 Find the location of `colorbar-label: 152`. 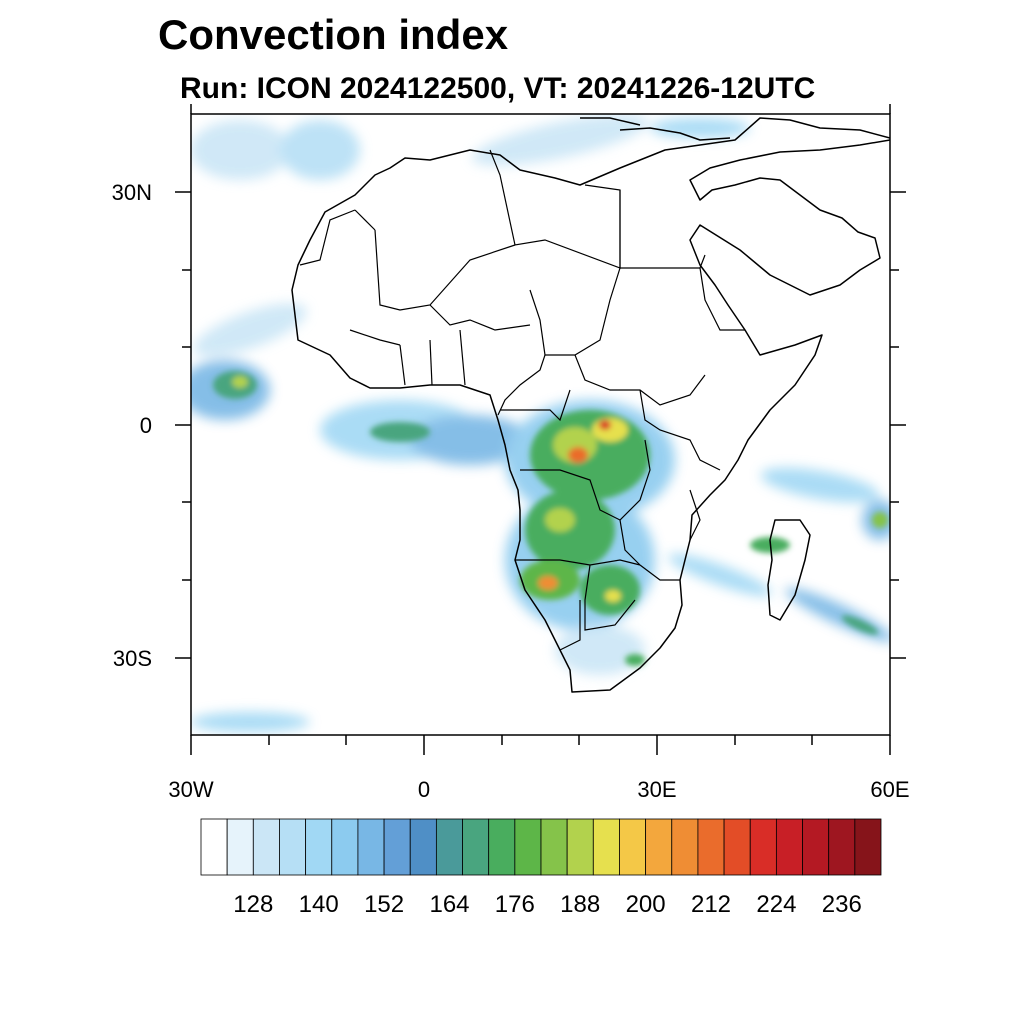

colorbar-label: 152 is located at coordinates (384, 904).